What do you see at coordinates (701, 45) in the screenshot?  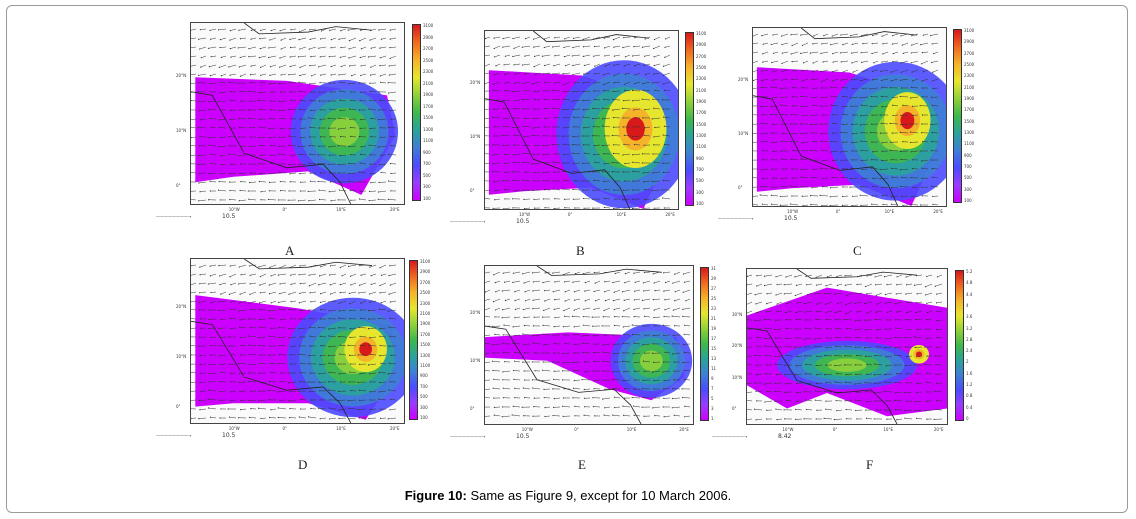 I see `colorbar-tick-label: 2900` at bounding box center [701, 45].